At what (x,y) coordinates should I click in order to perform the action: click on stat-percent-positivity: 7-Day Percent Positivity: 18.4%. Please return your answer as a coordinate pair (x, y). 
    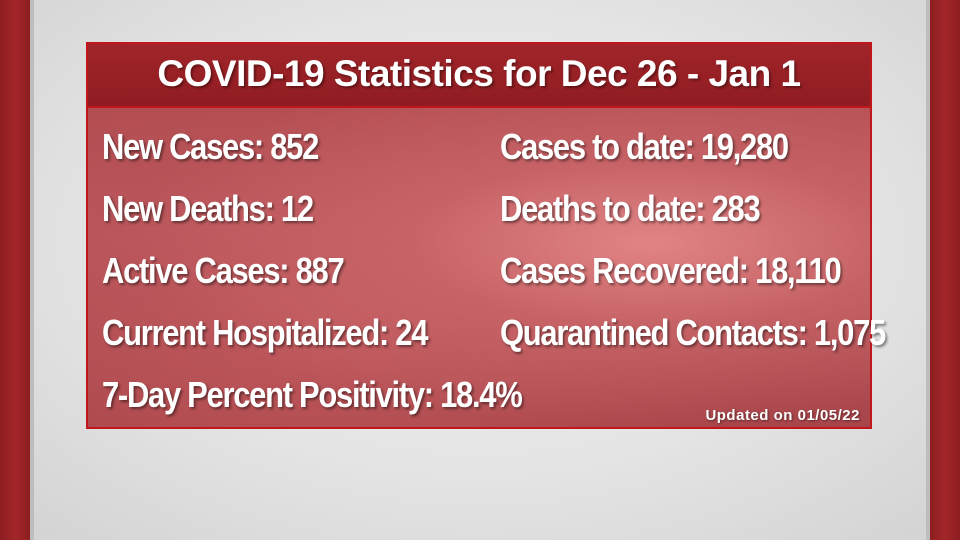
    Looking at the image, I should click on (312, 394).